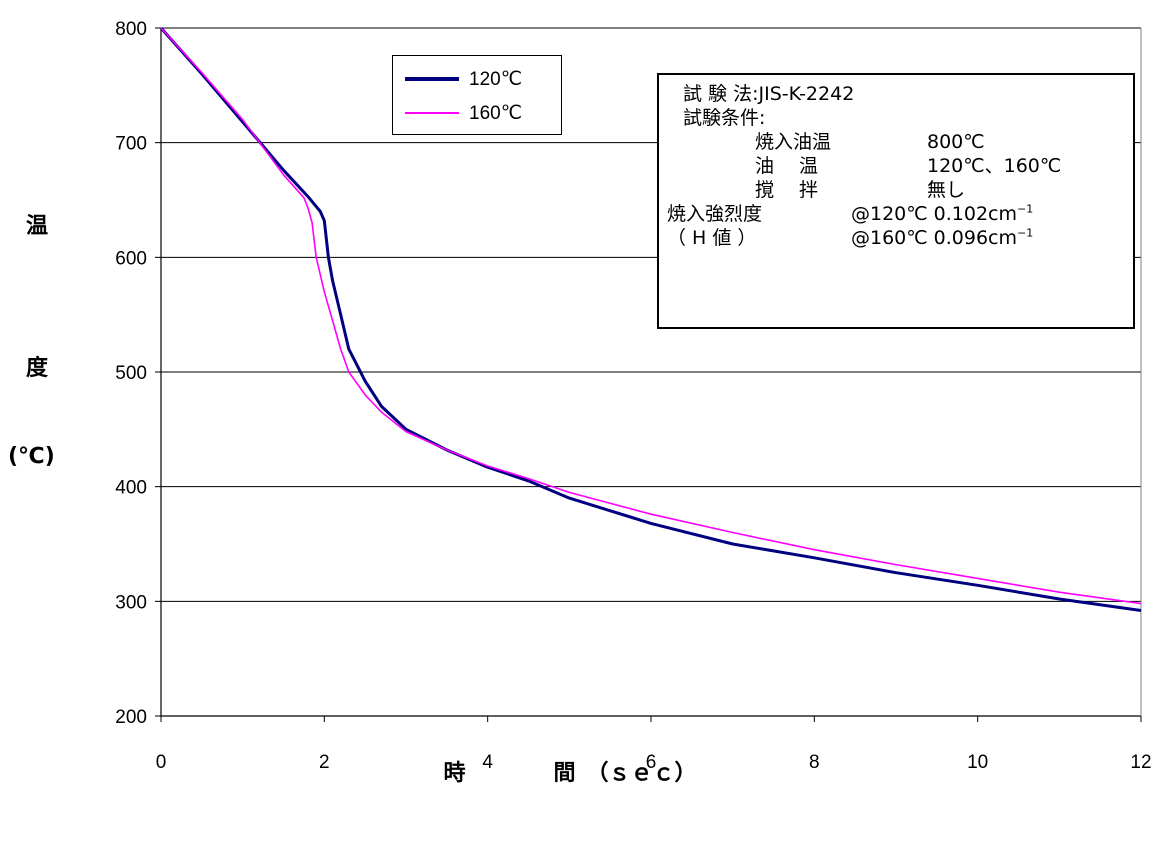  I want to click on x-tick-label: 2, so click(324, 762).